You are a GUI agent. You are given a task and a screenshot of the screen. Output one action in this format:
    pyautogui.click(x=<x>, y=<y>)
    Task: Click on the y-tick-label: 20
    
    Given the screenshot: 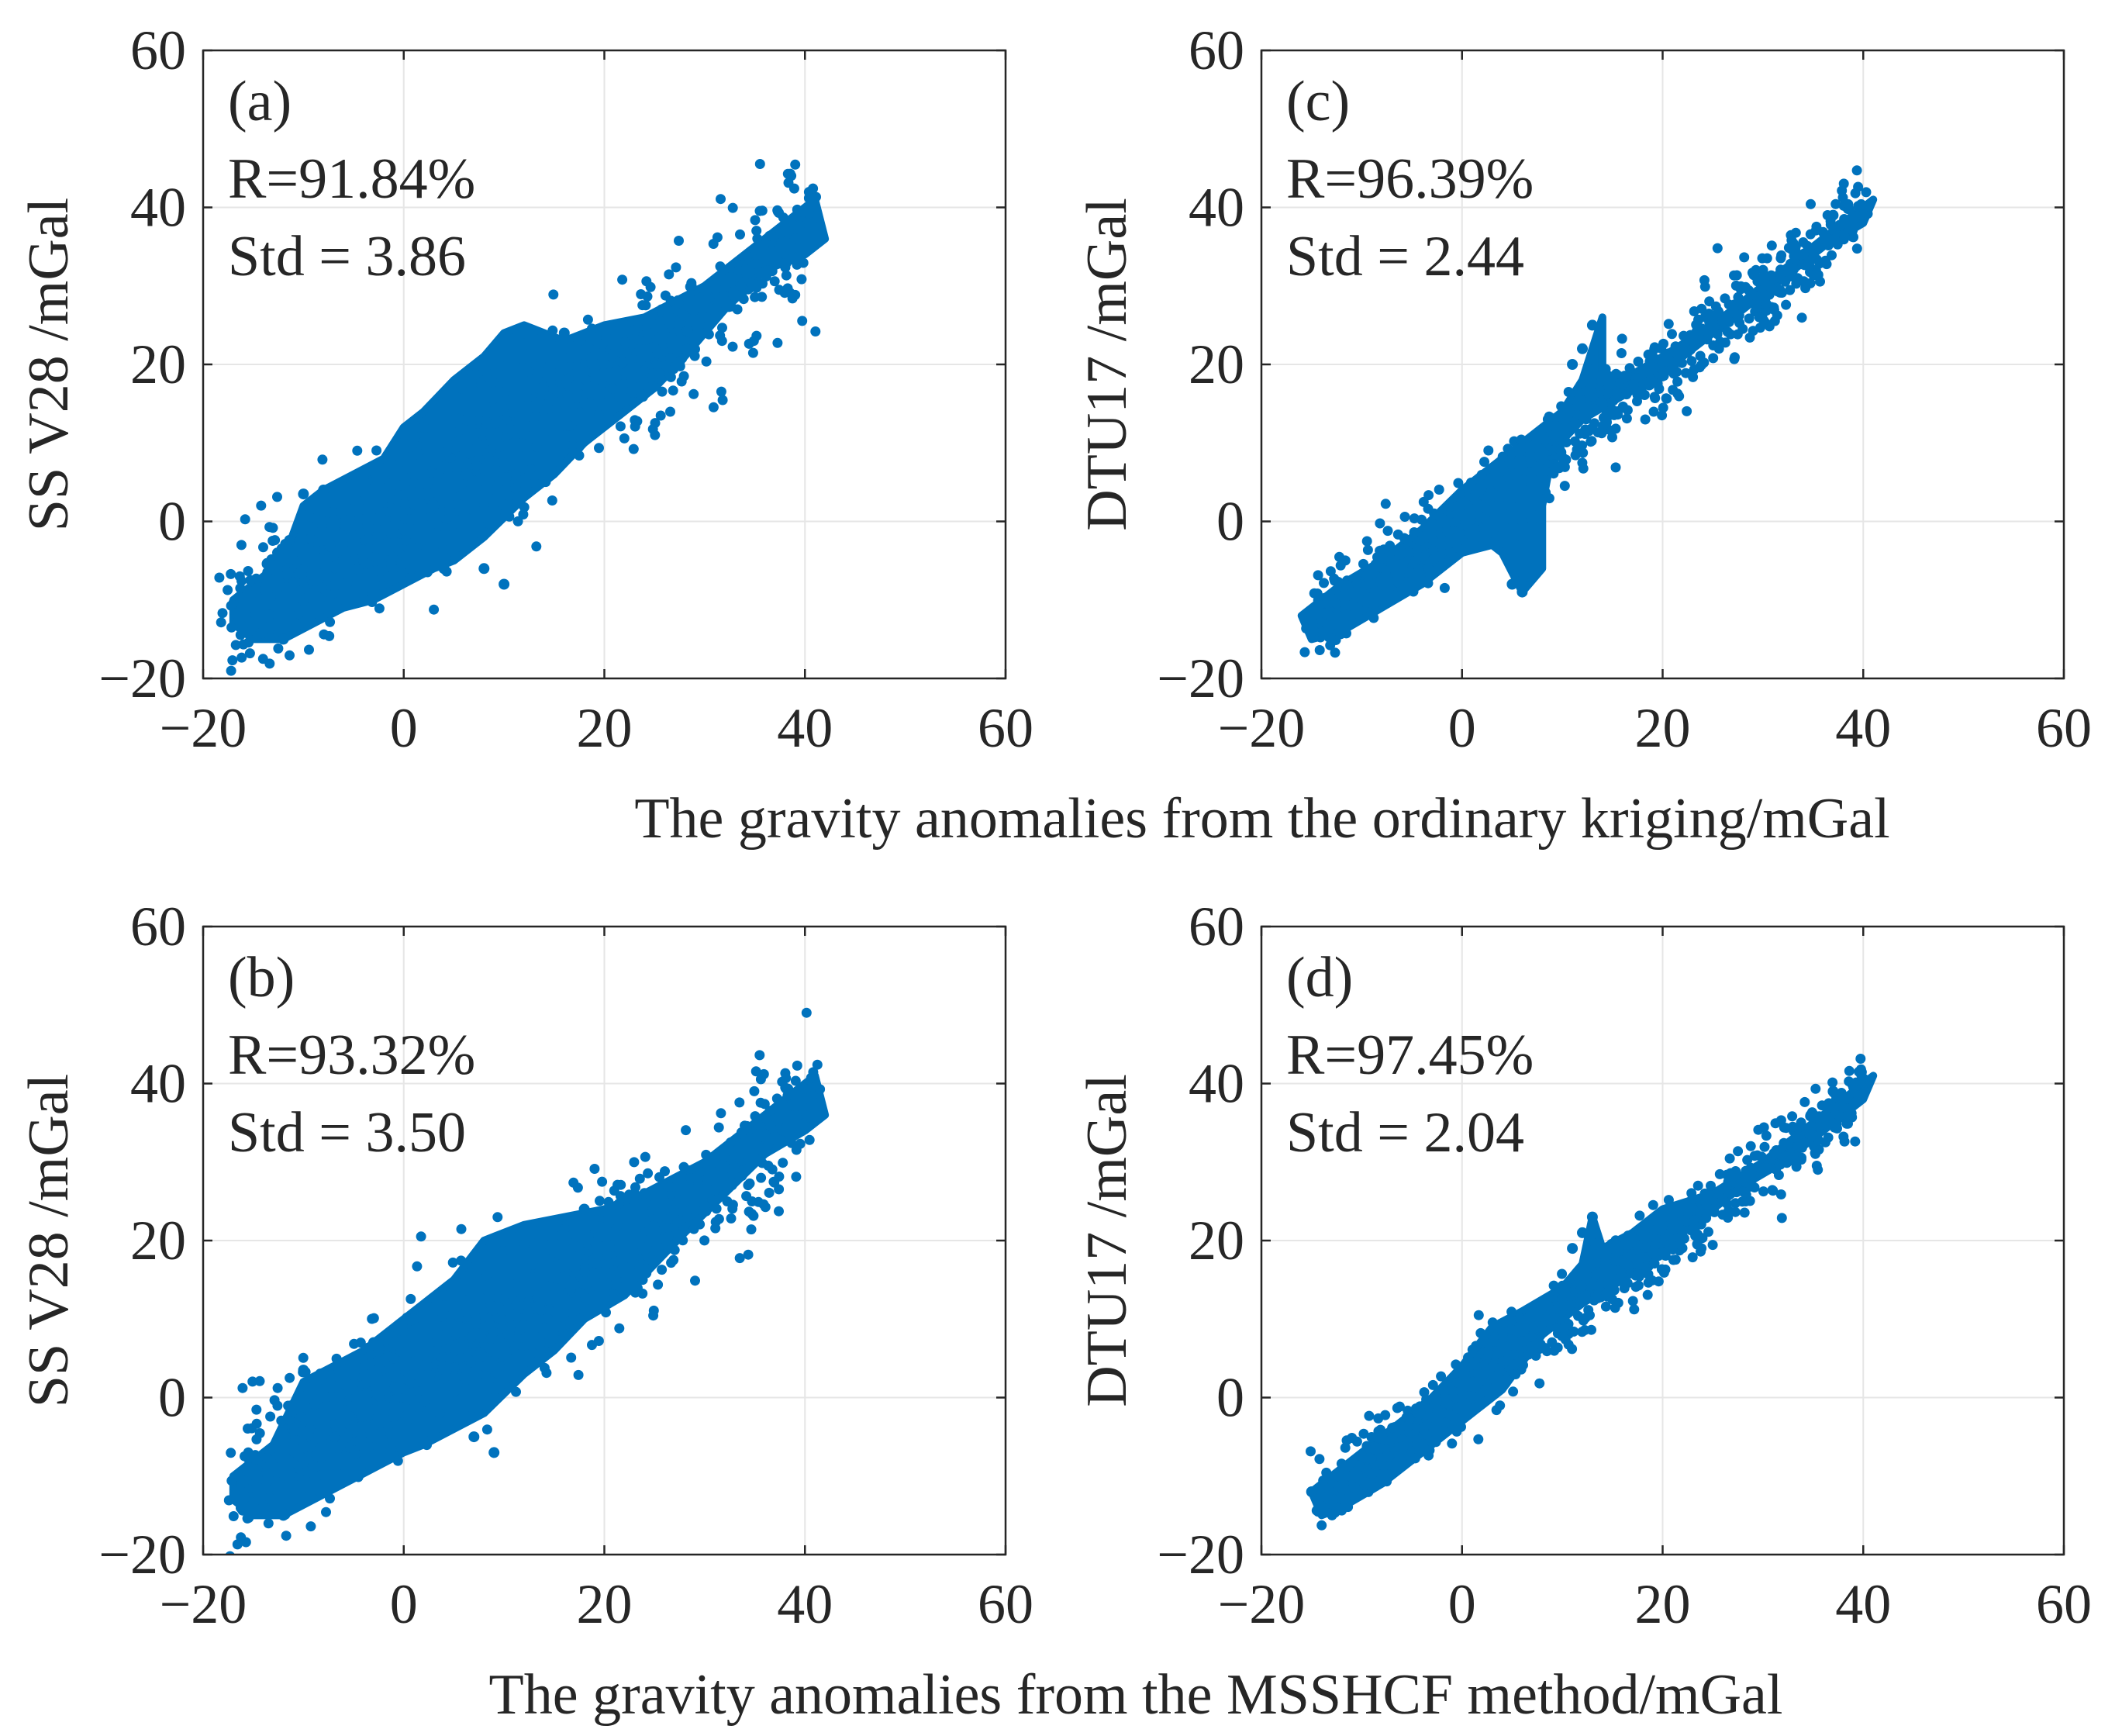 What is the action you would take?
    pyautogui.click(x=158, y=364)
    